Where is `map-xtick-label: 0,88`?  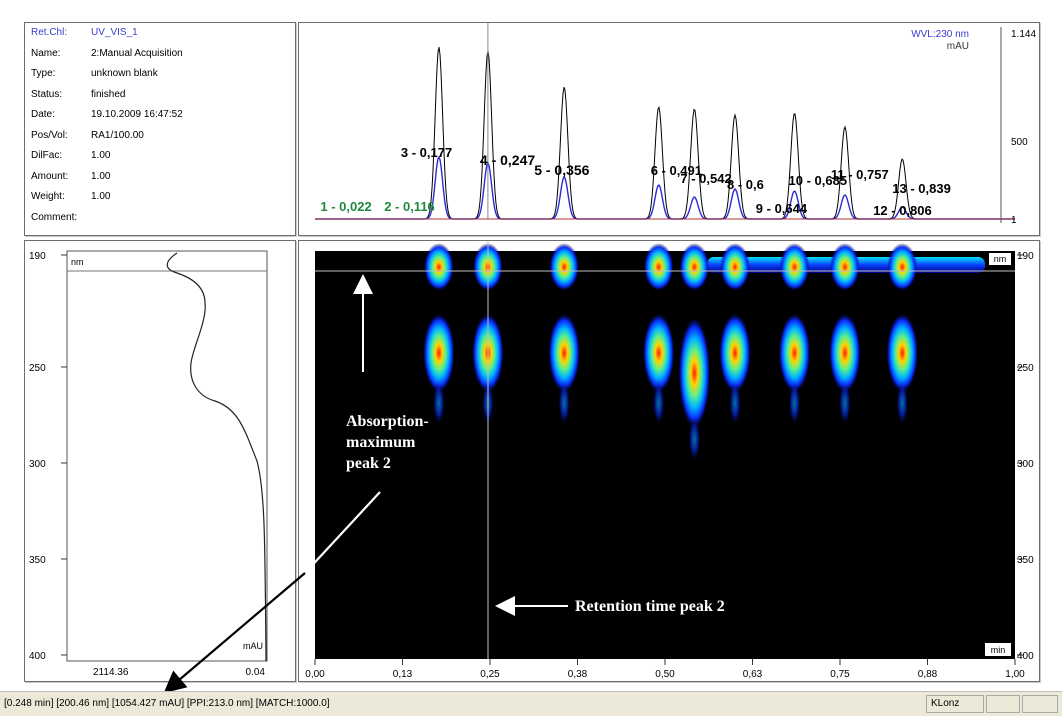 map-xtick-label: 0,88 is located at coordinates (928, 674).